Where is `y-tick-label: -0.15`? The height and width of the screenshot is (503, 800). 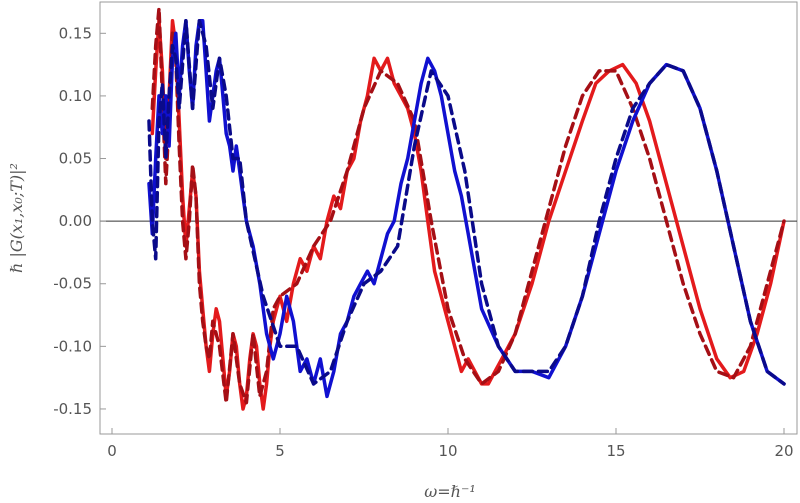
y-tick-label: -0.15 is located at coordinates (72, 409).